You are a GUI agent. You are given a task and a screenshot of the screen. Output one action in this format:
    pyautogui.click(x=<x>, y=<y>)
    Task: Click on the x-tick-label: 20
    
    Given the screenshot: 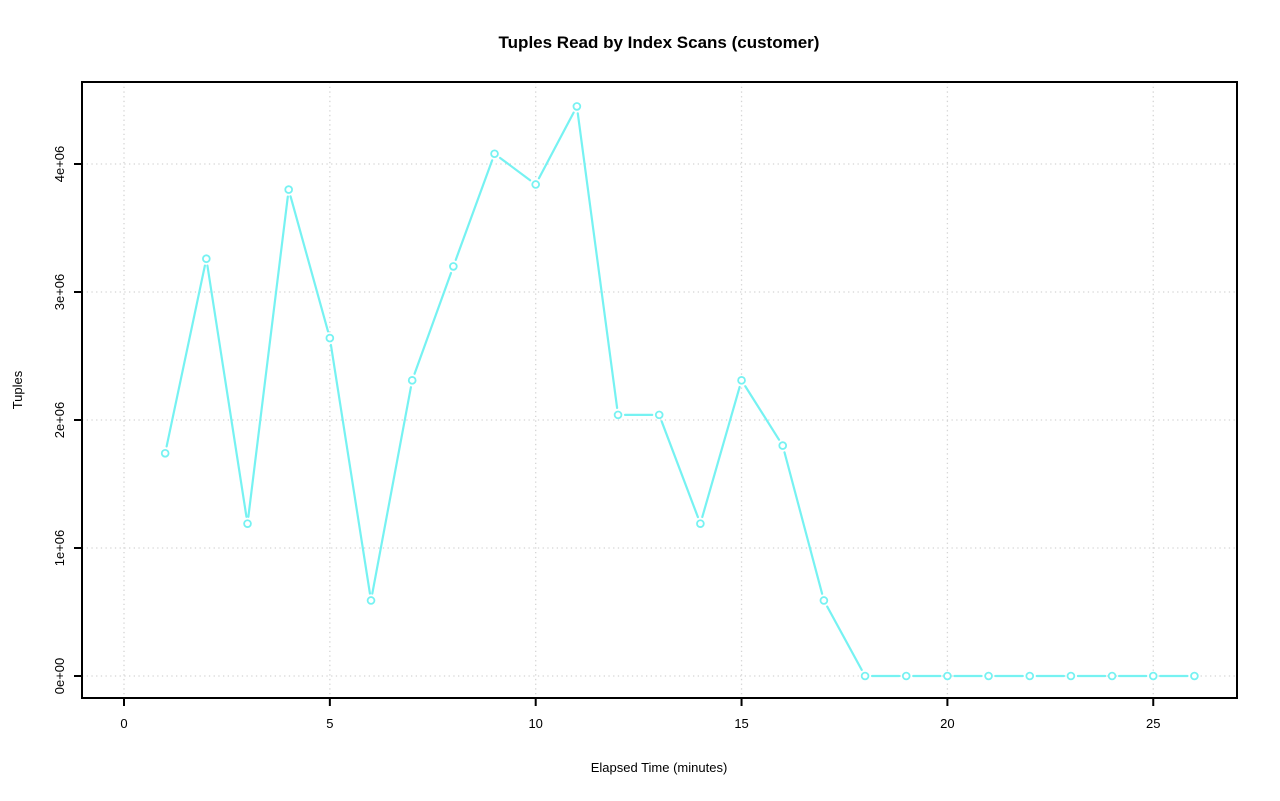 What is the action you would take?
    pyautogui.click(x=947, y=723)
    